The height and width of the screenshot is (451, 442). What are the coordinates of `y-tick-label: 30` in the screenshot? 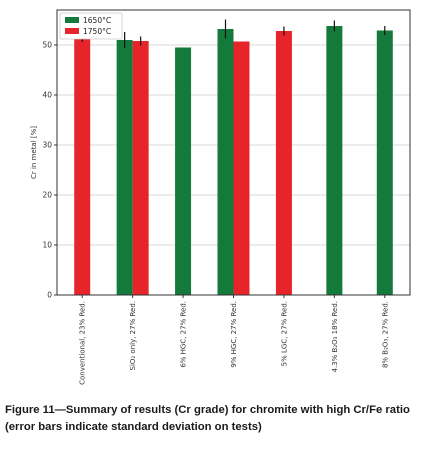 It's located at (47, 145).